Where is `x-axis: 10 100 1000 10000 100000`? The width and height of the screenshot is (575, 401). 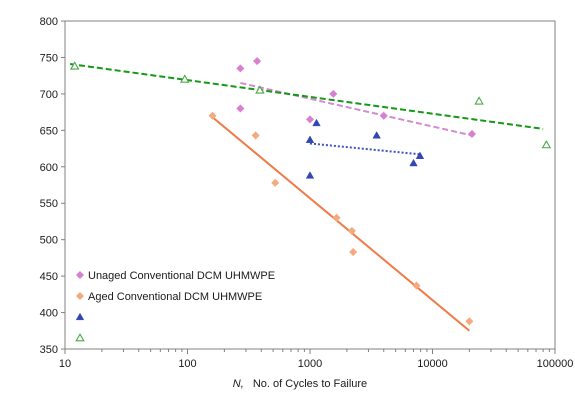 x-axis: 10 100 1000 10000 100000 is located at coordinates (316, 359).